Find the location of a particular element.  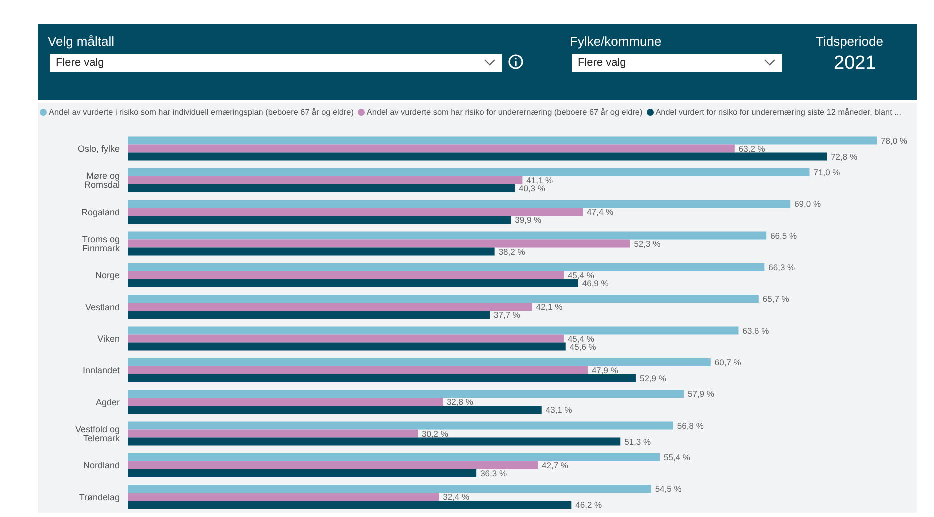

data-label: 47,4 % is located at coordinates (600, 212).